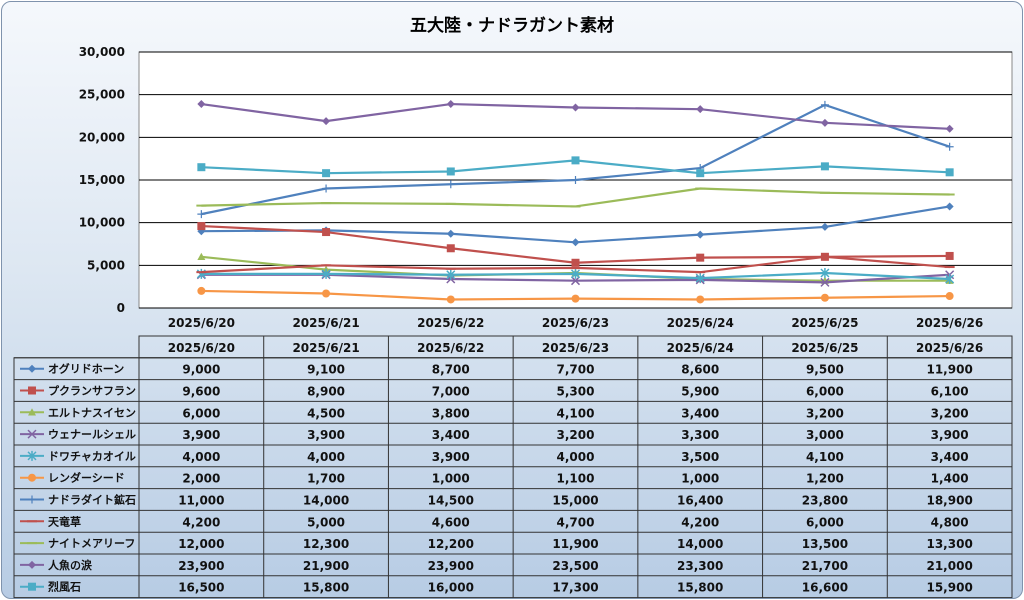 This screenshot has height=600, width=1024. Describe the element at coordinates (575, 544) in the screenshot. I see `table-cell: 11,900` at that location.